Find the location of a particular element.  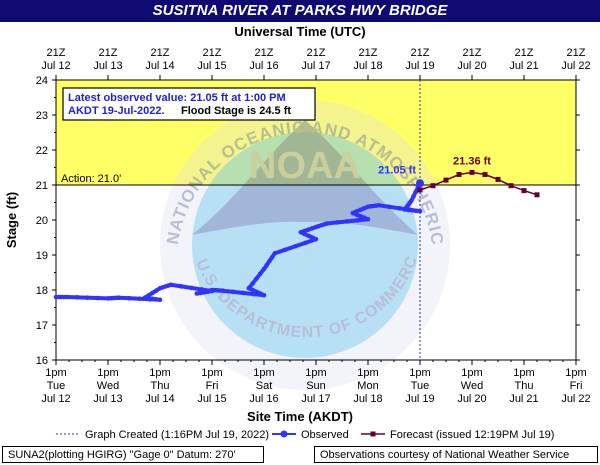

top-tick-date: Jul 22 is located at coordinates (575, 66).